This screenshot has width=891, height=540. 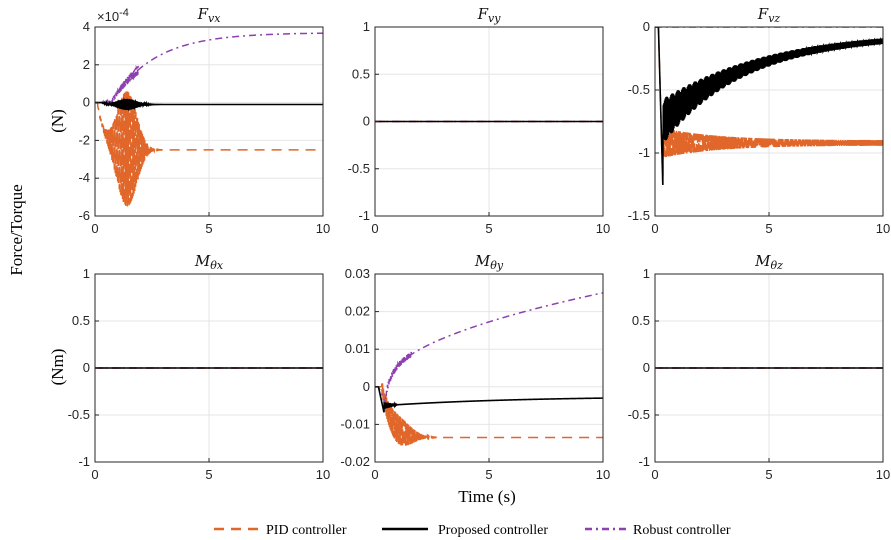 I want to click on subplot-title: Mθx, so click(x=209, y=262).